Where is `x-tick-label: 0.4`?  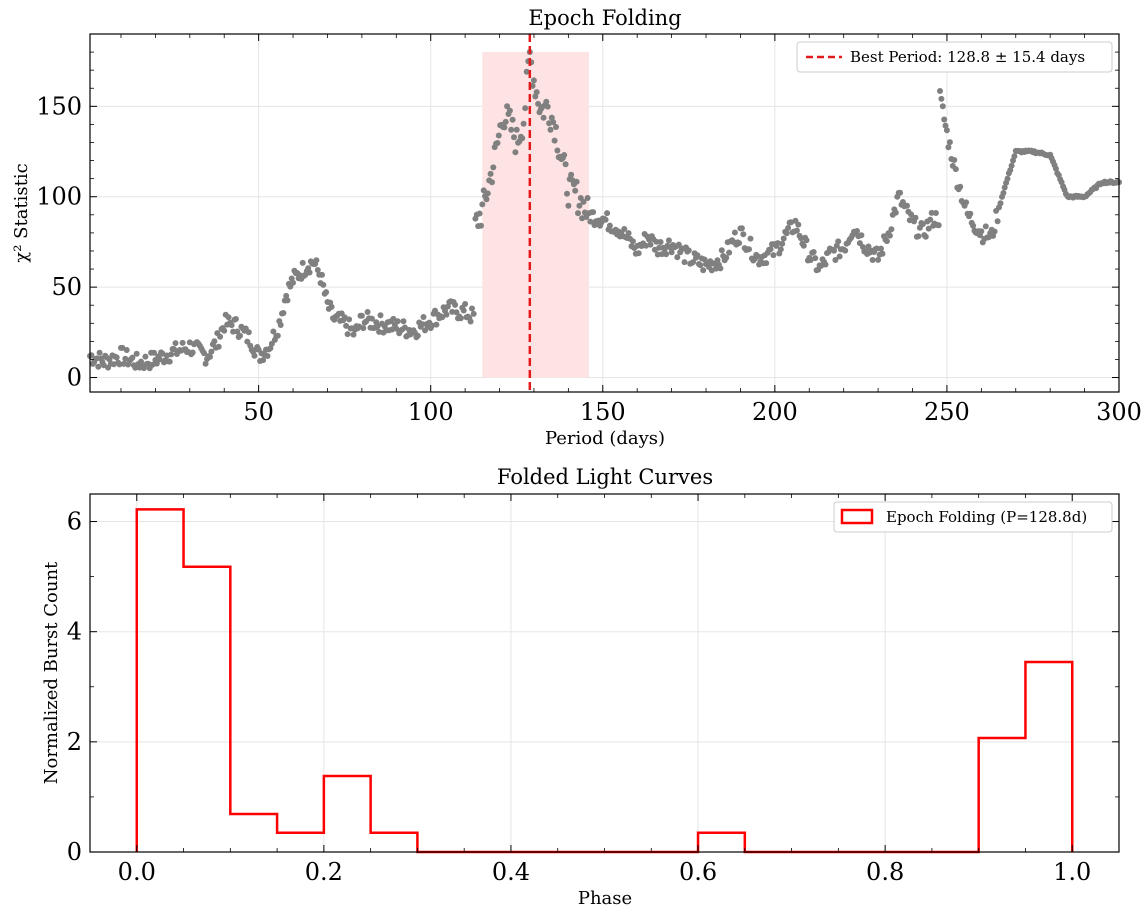
x-tick-label: 0.4 is located at coordinates (511, 872).